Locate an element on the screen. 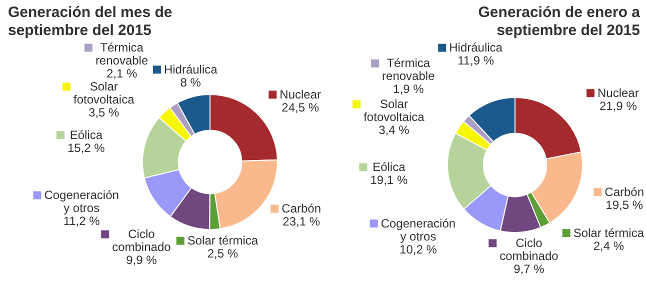 The width and height of the screenshot is (646, 308). data-label: 9,9 % is located at coordinates (142, 260).